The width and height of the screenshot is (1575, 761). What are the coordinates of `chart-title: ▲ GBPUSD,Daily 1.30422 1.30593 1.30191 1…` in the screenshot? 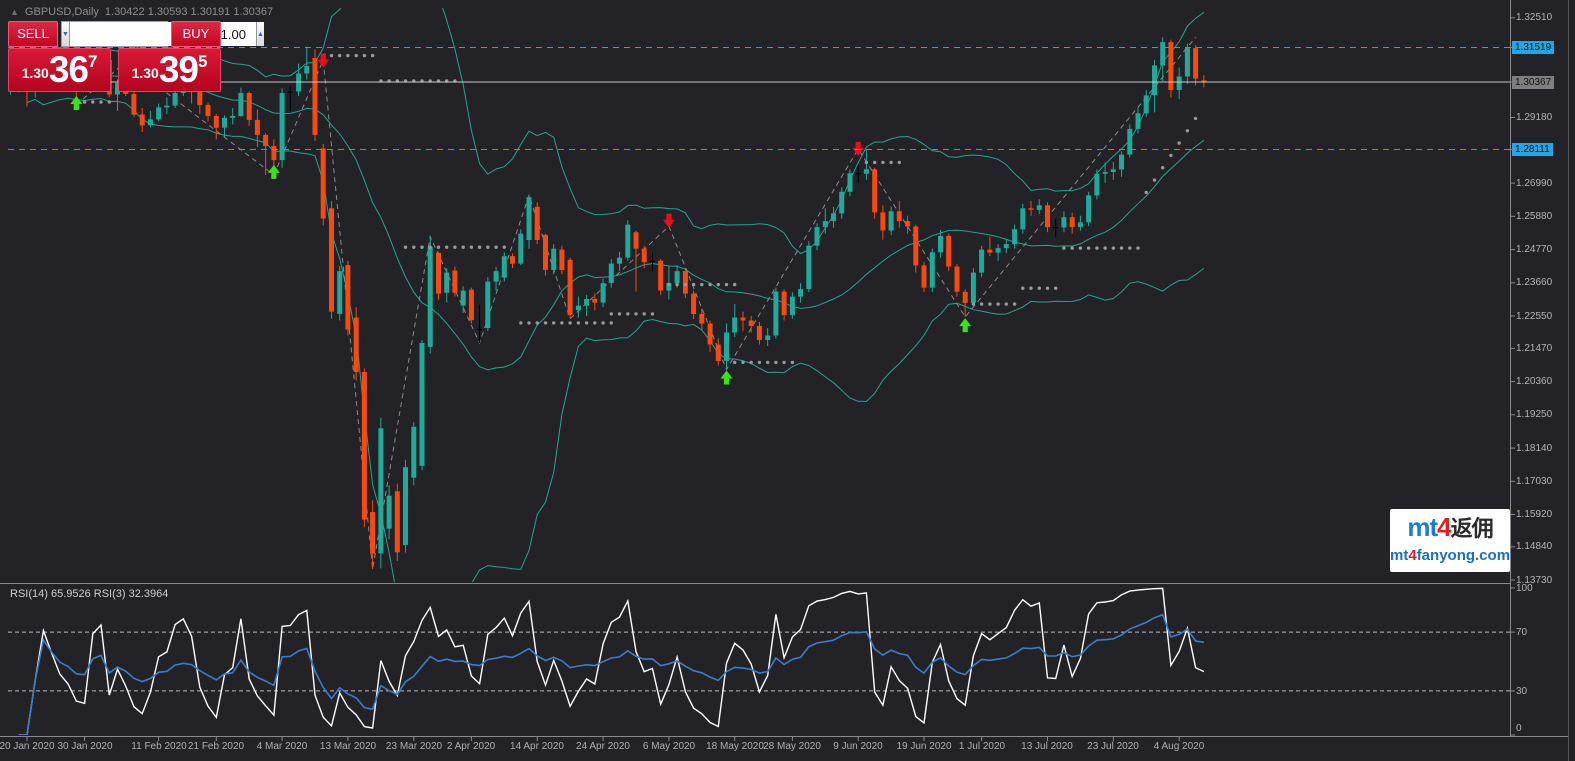 It's located at (141, 12).